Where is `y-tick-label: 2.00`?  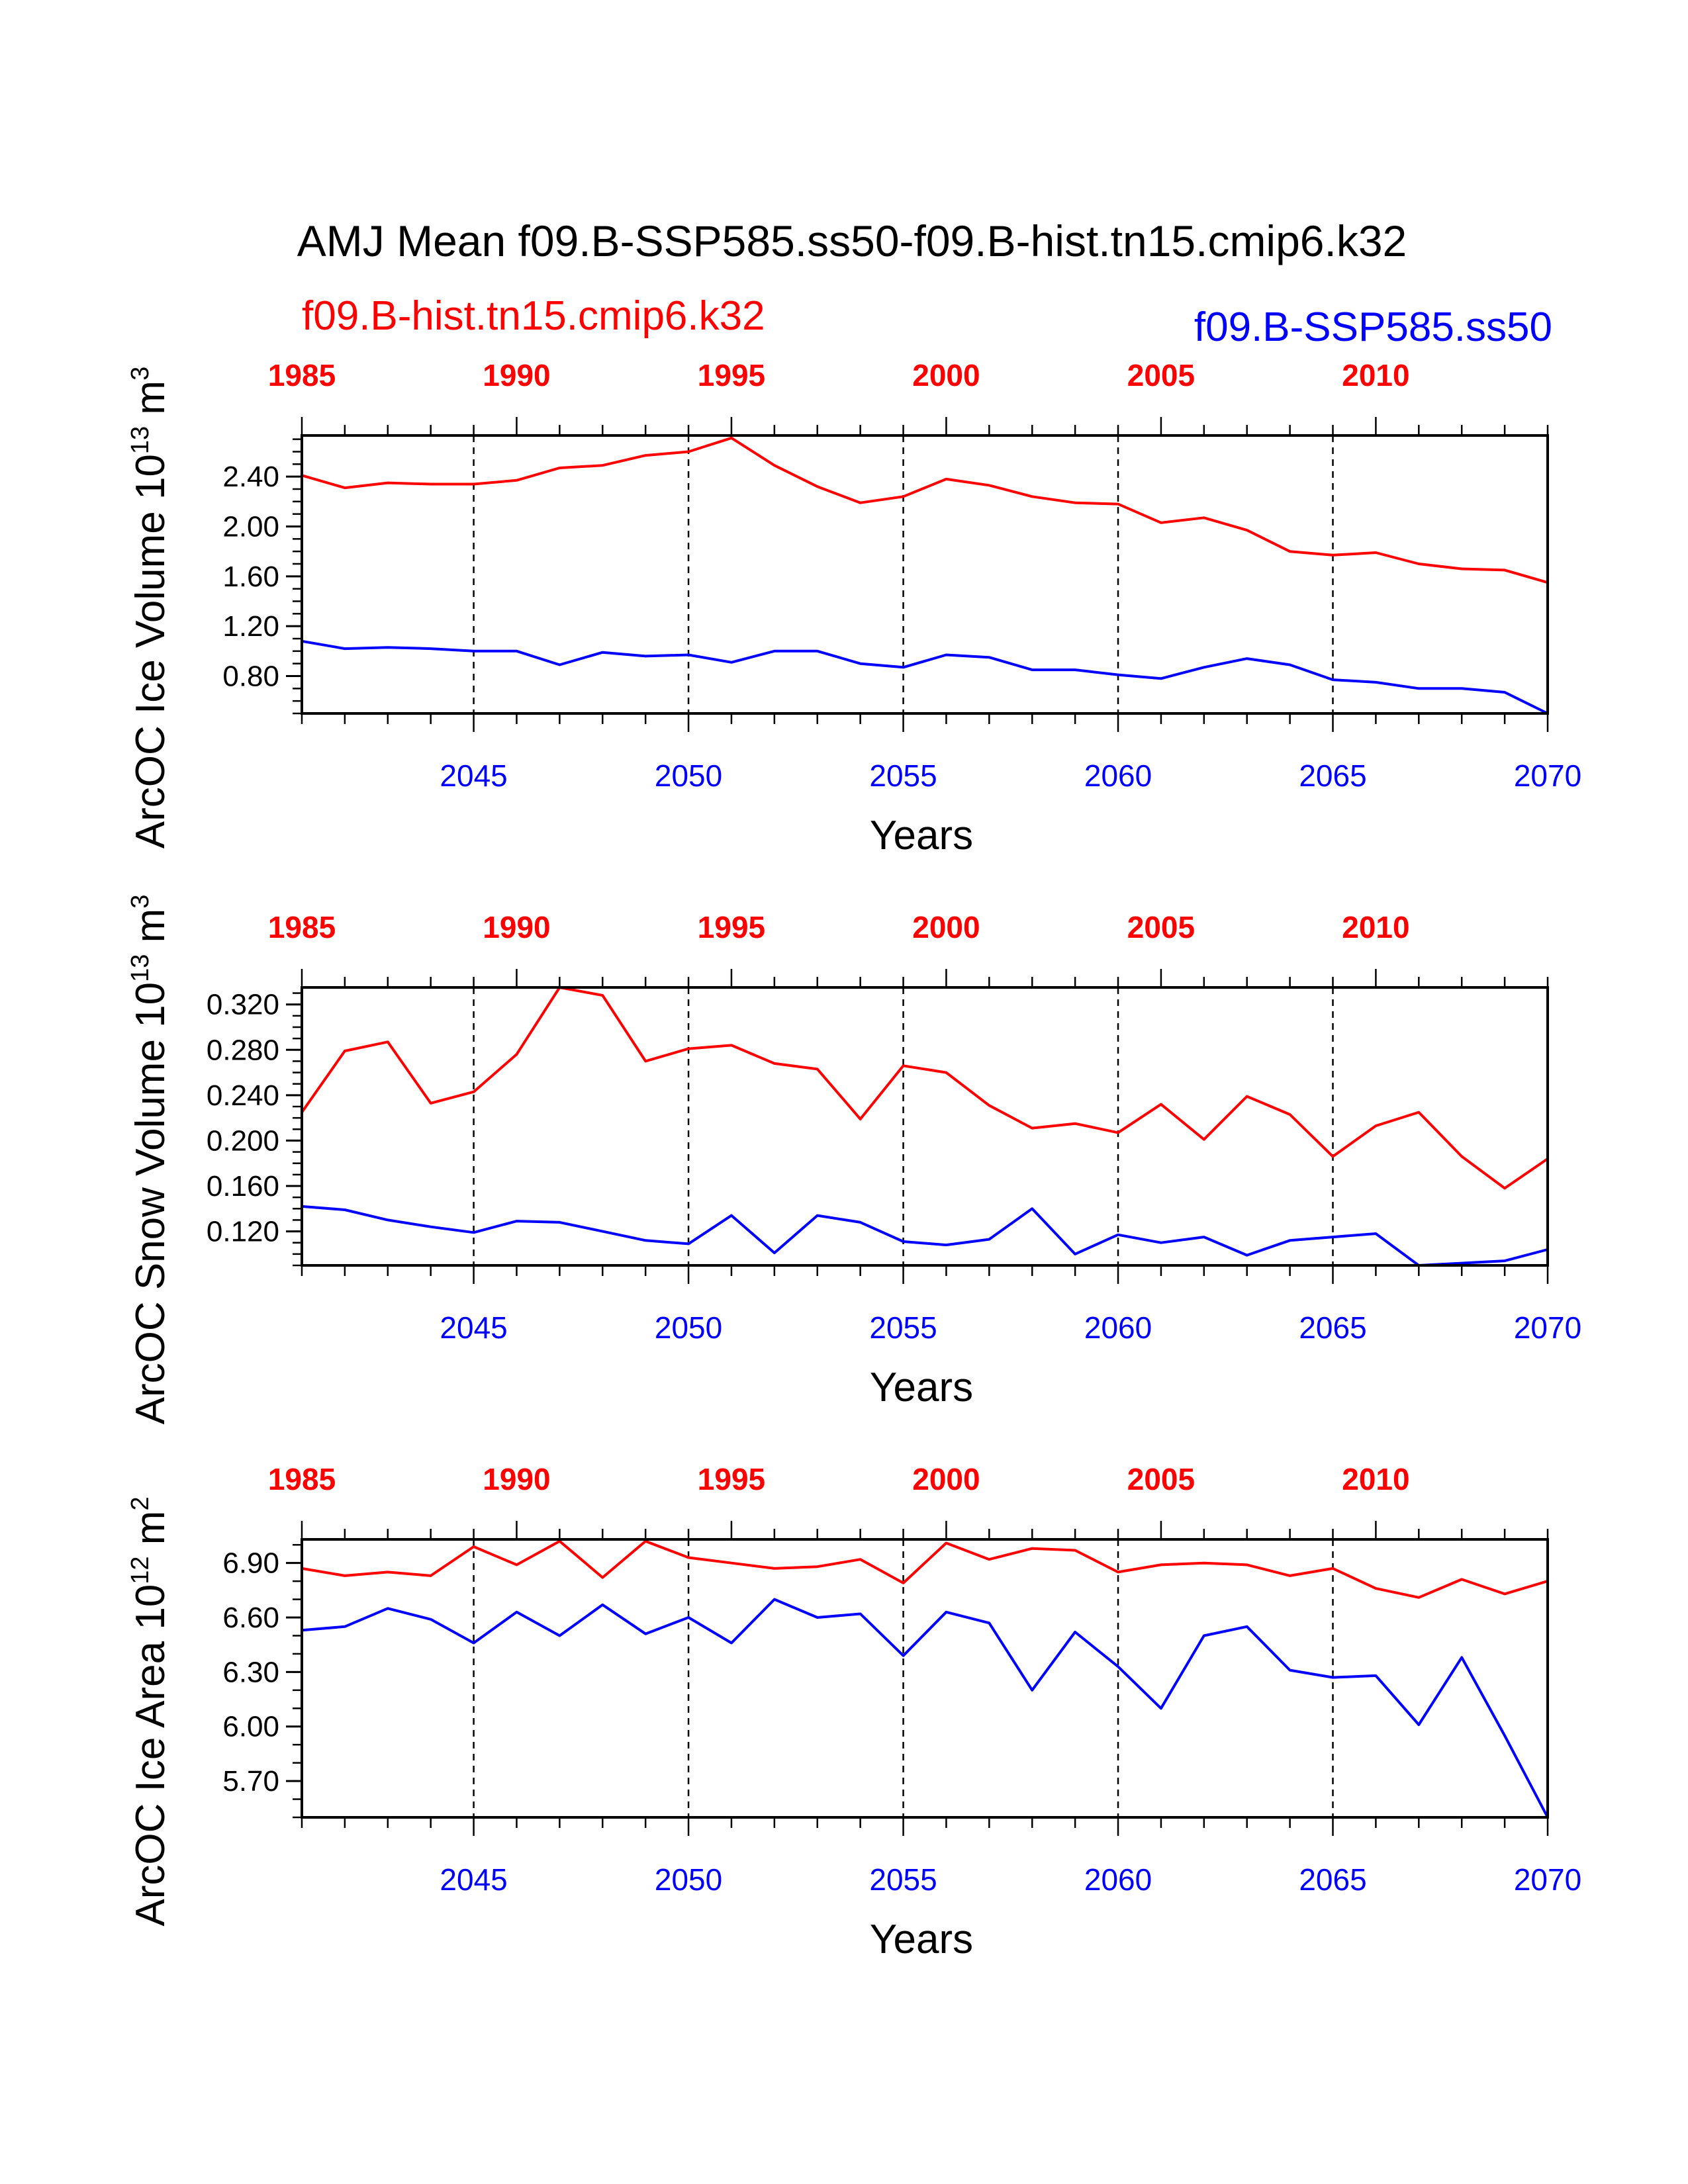
y-tick-label: 2.00 is located at coordinates (250, 526).